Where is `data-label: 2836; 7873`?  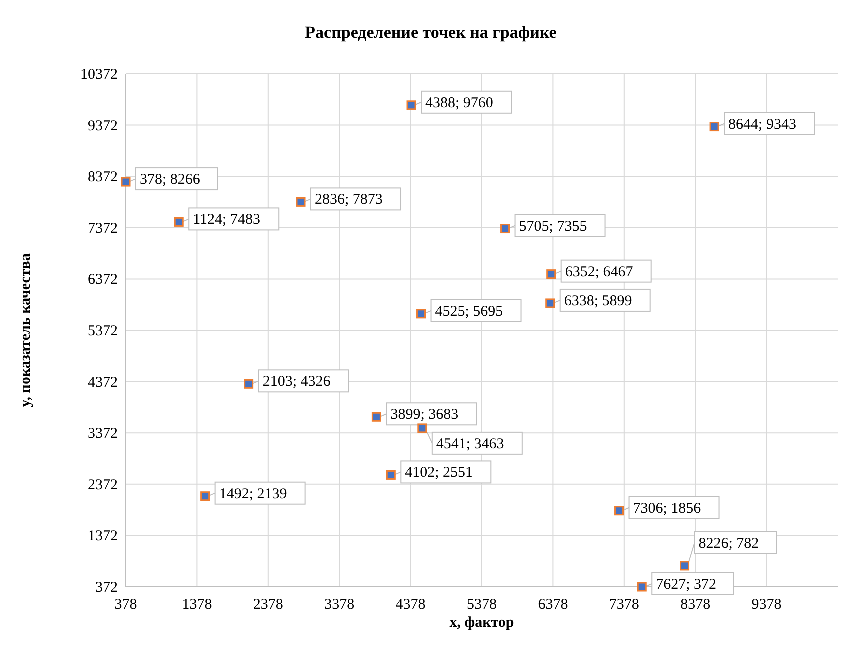 data-label: 2836; 7873 is located at coordinates (349, 200).